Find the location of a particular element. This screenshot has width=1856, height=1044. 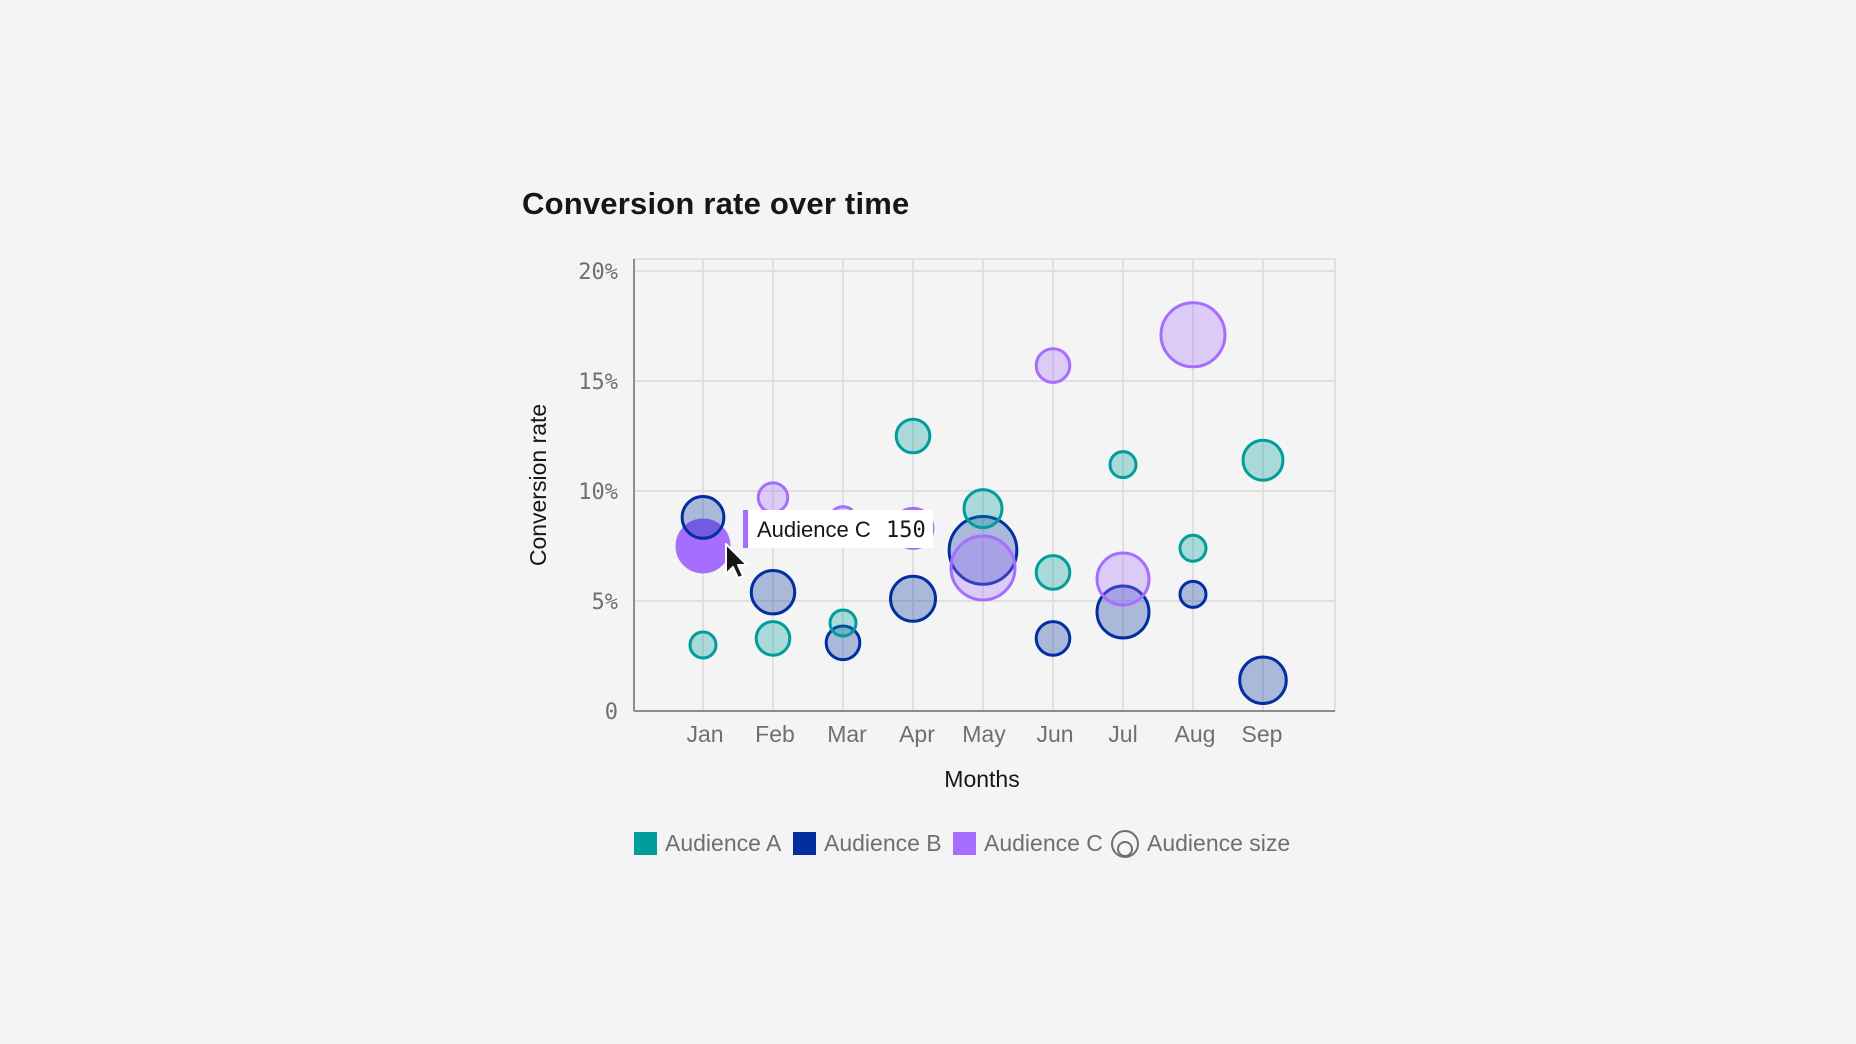

y-tick-label: 15% is located at coordinates (598, 382).